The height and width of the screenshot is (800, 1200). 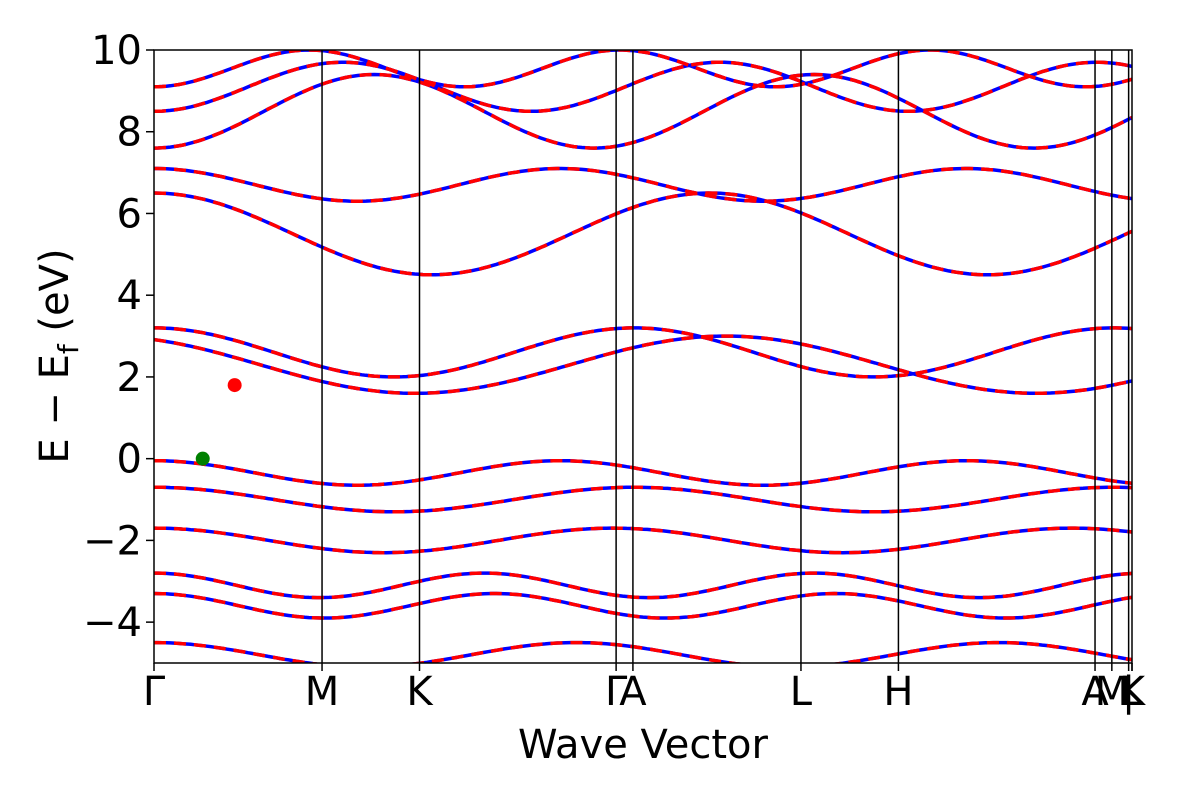 I want to click on band-edge-markers, so click(x=218, y=422).